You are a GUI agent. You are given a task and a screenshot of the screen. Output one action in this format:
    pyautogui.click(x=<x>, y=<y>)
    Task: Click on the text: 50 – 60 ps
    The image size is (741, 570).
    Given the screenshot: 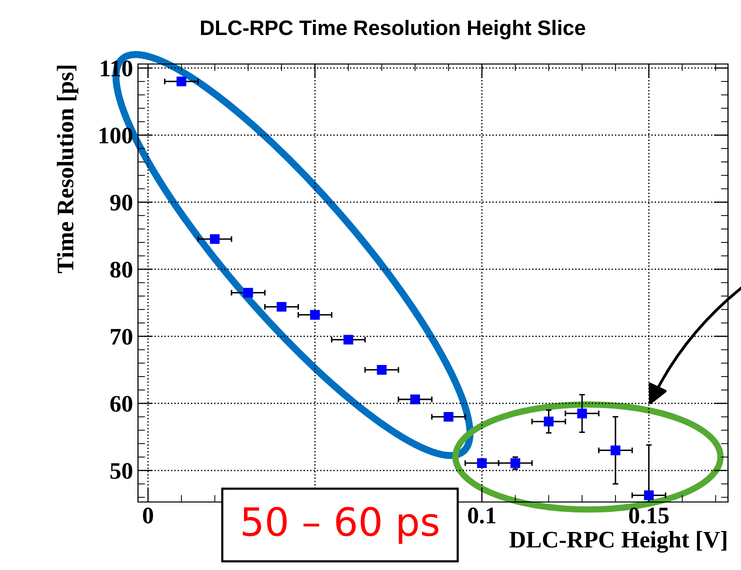 What is the action you would take?
    pyautogui.click(x=340, y=525)
    